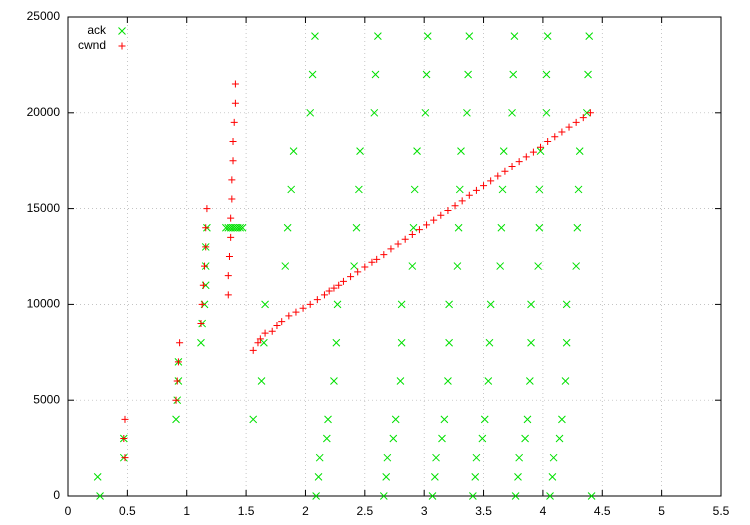 This screenshot has height=525, width=750. I want to click on x-tick-label: 4.5, so click(602, 511).